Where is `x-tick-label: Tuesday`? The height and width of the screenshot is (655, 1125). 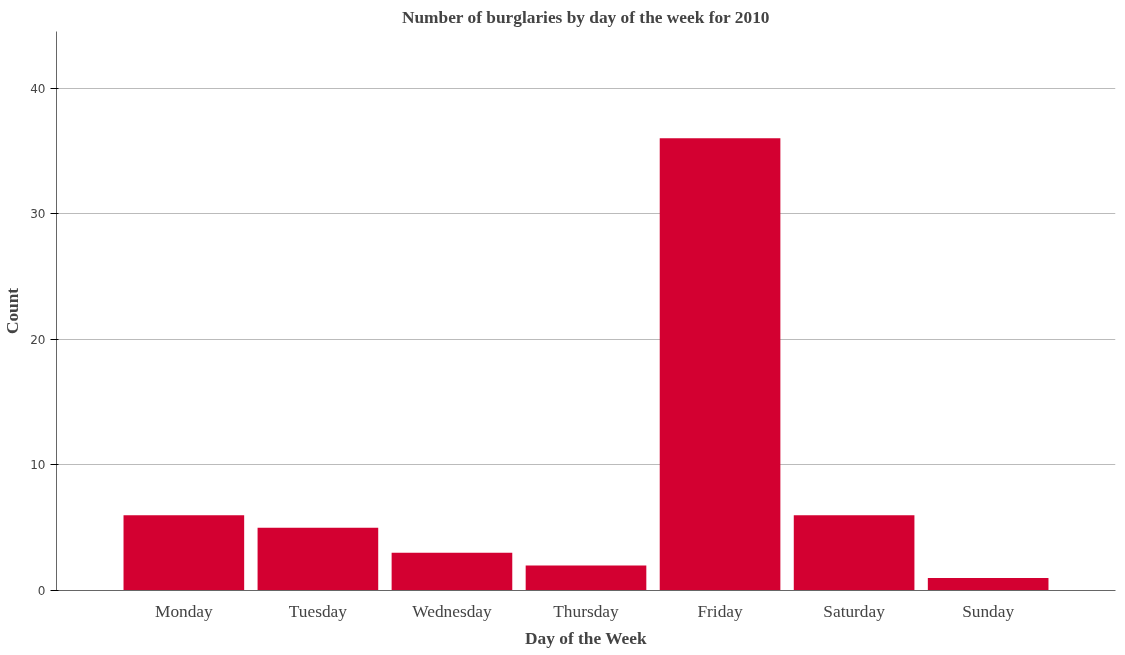
x-tick-label: Tuesday is located at coordinates (318, 611).